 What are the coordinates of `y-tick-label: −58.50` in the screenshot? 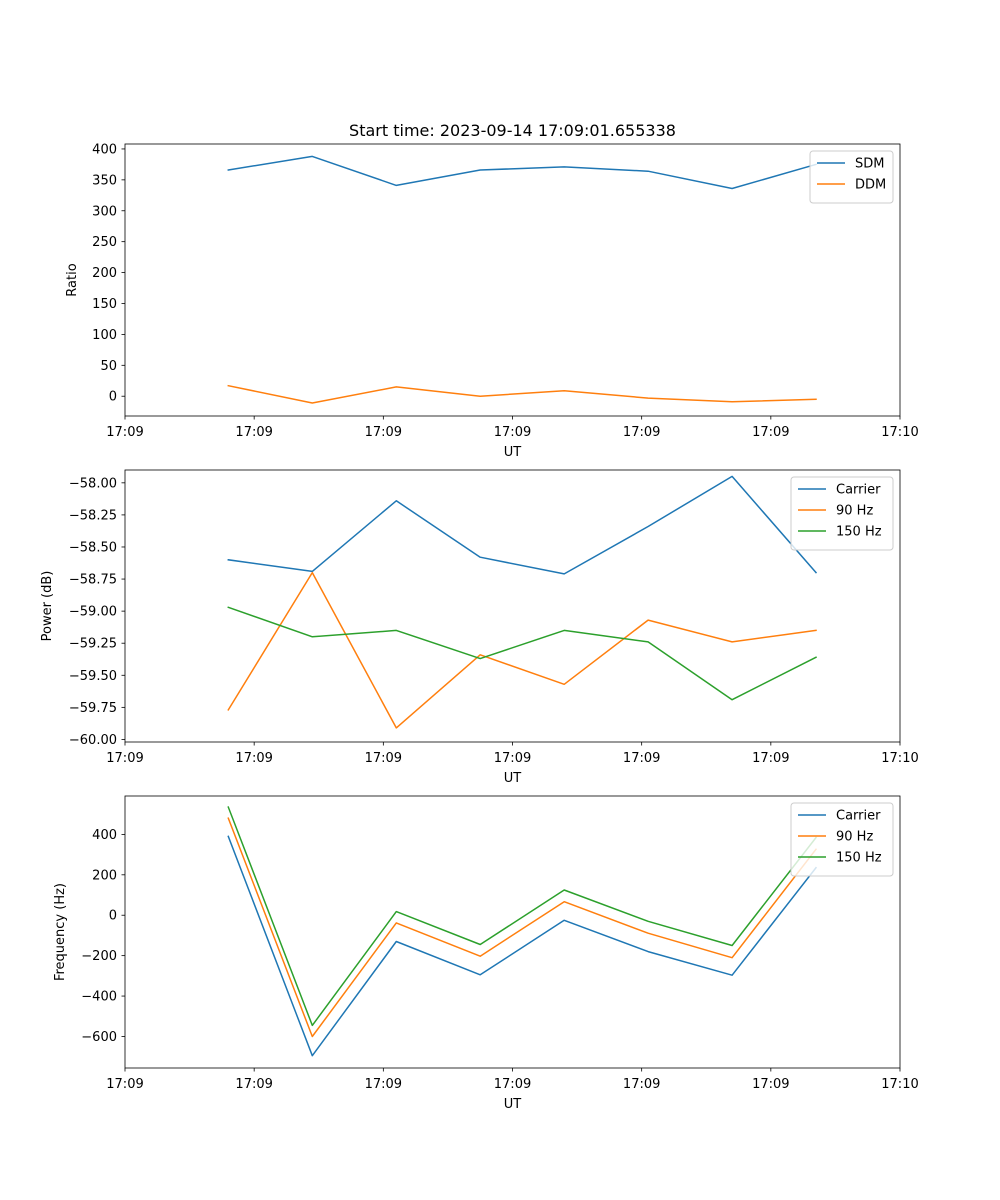 It's located at (93, 547).